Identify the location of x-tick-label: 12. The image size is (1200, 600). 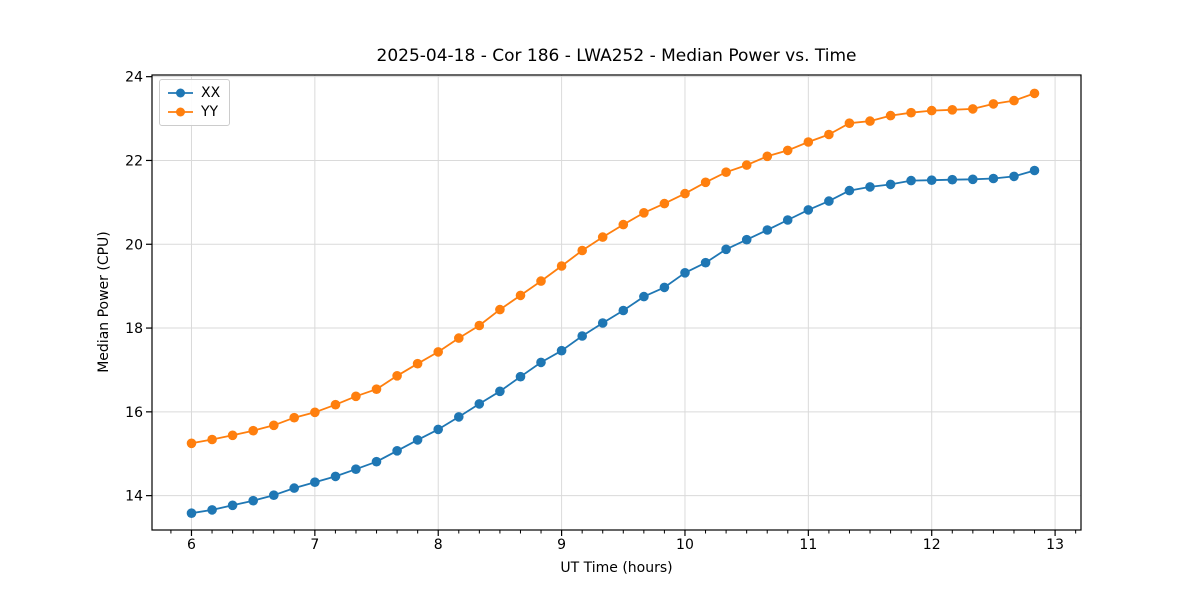
(932, 545).